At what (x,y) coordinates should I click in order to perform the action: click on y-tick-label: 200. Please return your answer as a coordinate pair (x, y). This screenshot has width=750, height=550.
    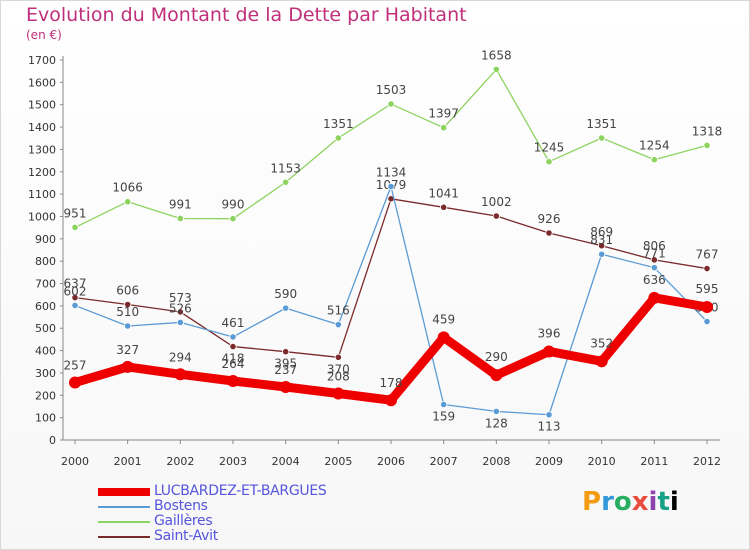
    Looking at the image, I should click on (45, 395).